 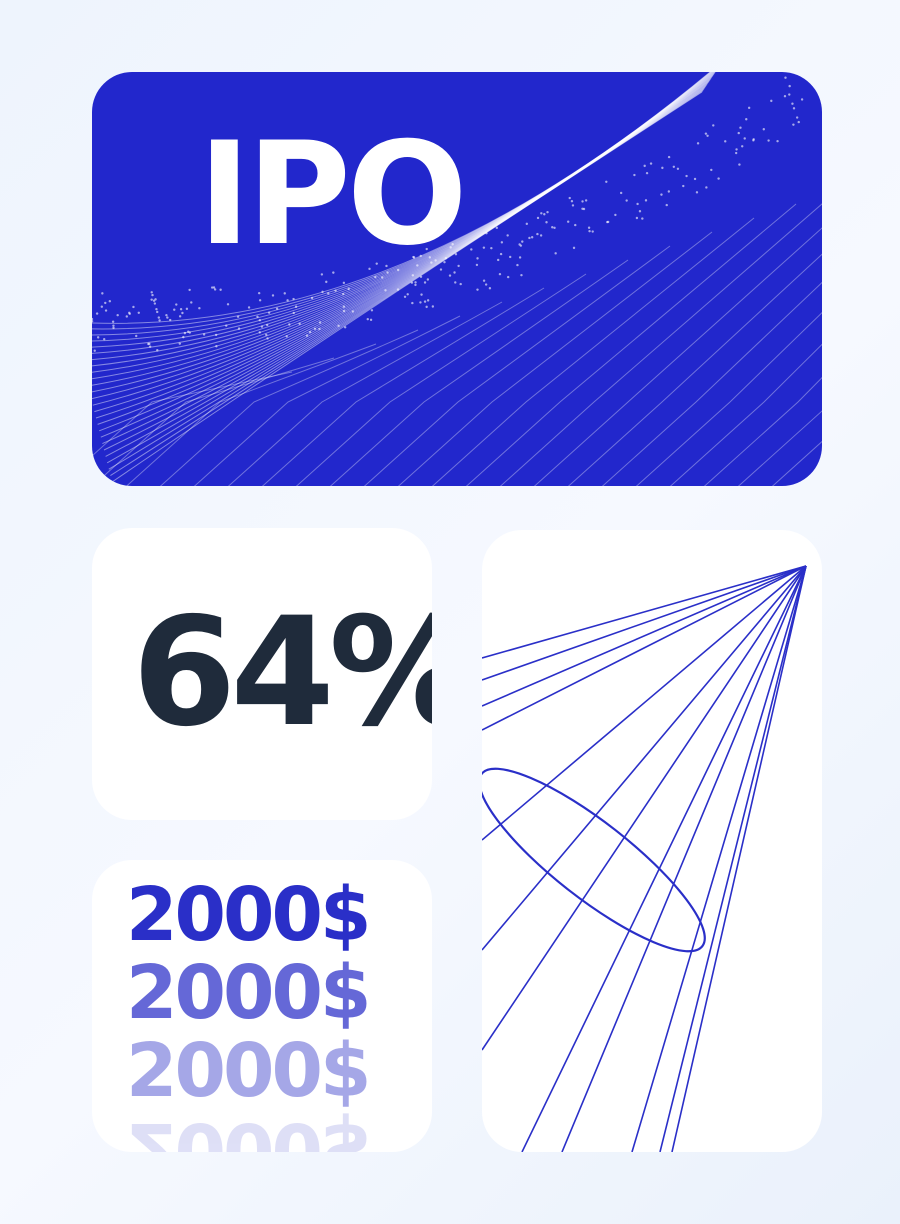 I want to click on stat-value: 64%, so click(x=282, y=673).